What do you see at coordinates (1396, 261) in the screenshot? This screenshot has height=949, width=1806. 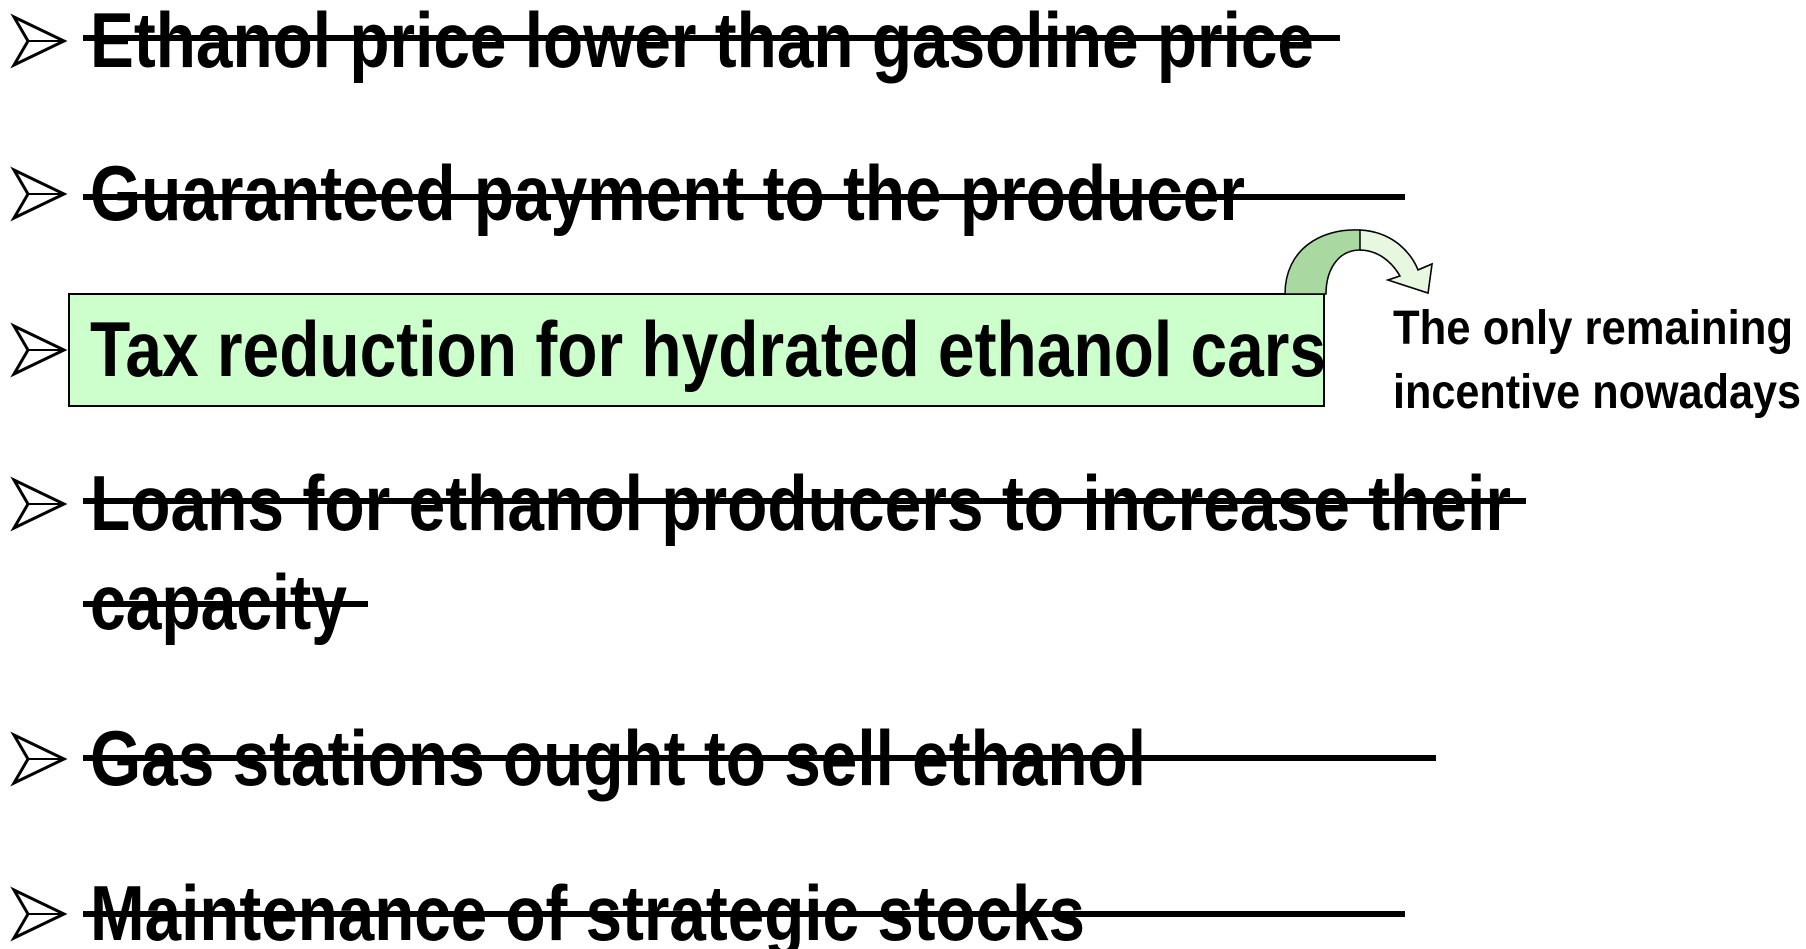 I see `curved-arrow-head` at bounding box center [1396, 261].